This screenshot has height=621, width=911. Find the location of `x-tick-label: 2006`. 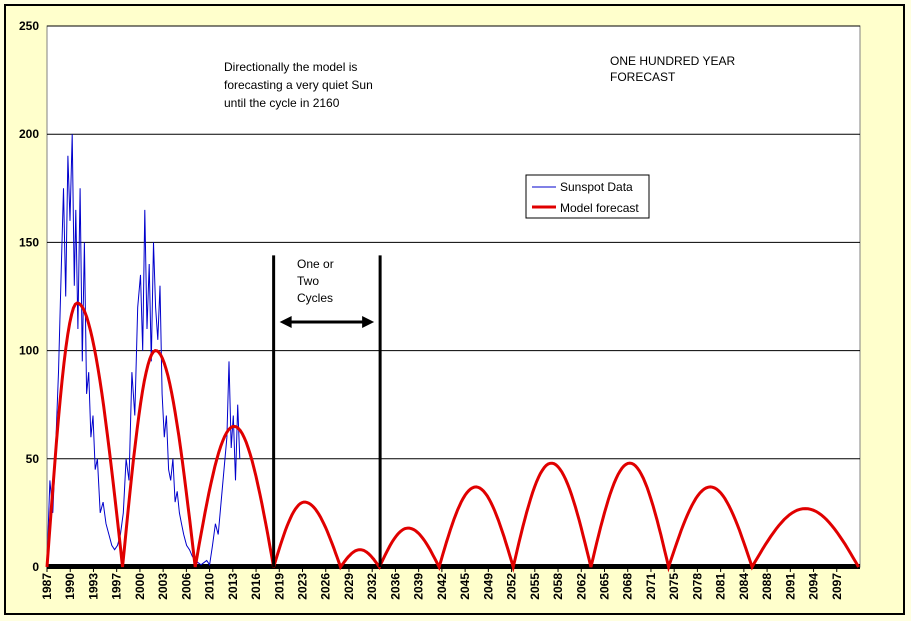

x-tick-label: 2006 is located at coordinates (186, 586).